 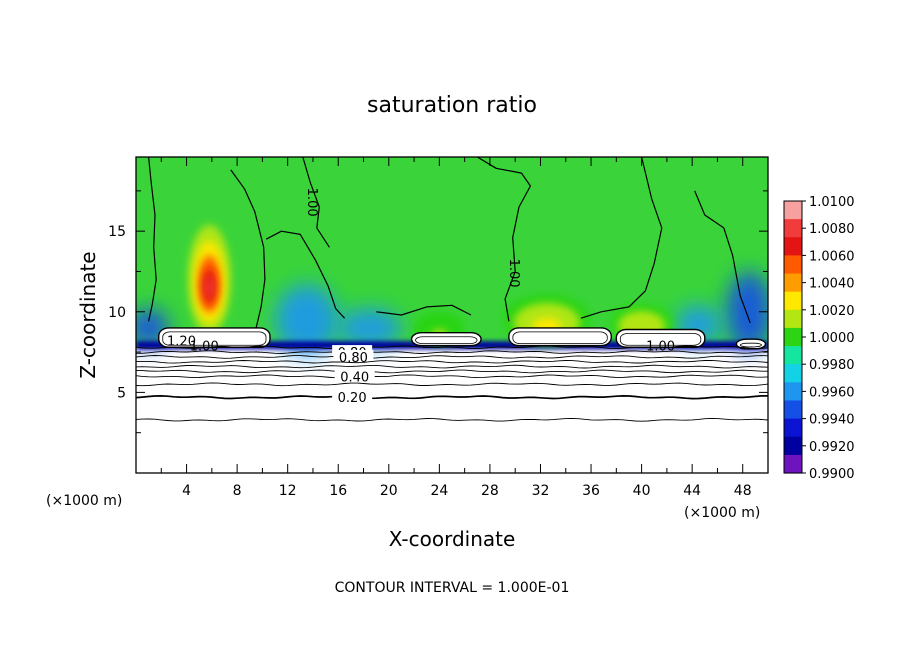 I want to click on contour-label-2: 0.80, so click(x=353, y=358).